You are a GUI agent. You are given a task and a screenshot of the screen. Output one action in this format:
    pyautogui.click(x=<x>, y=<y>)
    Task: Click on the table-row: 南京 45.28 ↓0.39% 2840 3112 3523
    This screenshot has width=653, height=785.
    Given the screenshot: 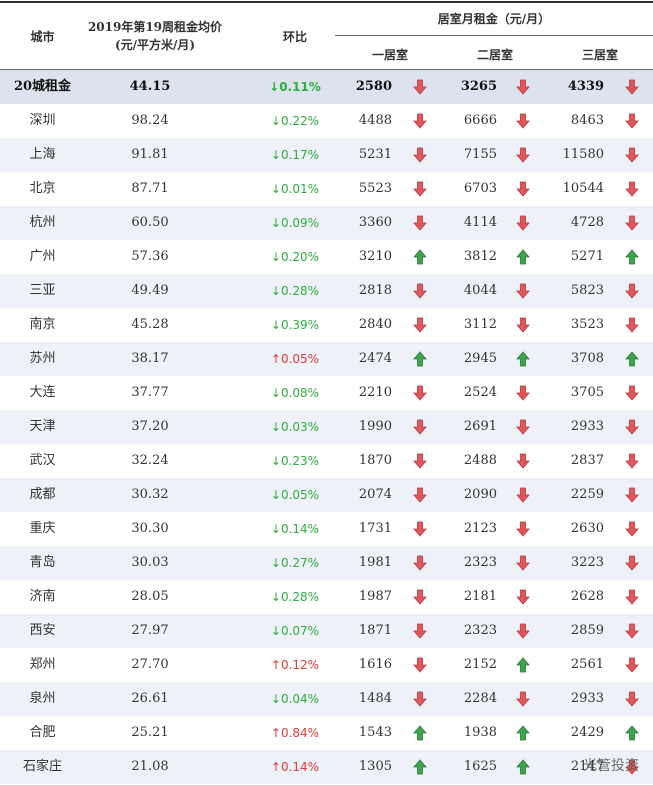 What is the action you would take?
    pyautogui.click(x=326, y=325)
    